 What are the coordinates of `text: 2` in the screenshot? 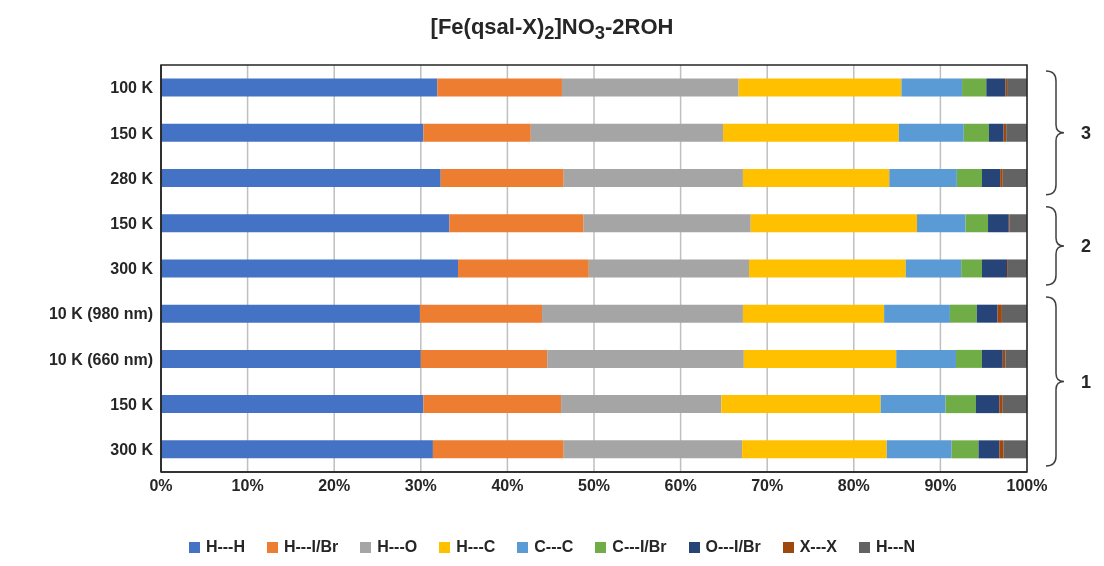 It's located at (1086, 245).